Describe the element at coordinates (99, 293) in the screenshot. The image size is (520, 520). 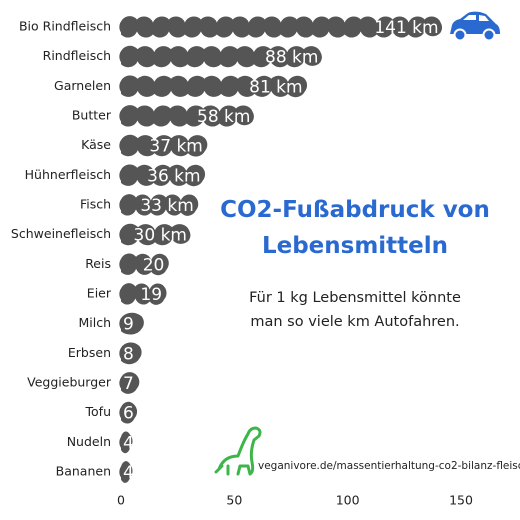
I see `category-label: Eier` at that location.